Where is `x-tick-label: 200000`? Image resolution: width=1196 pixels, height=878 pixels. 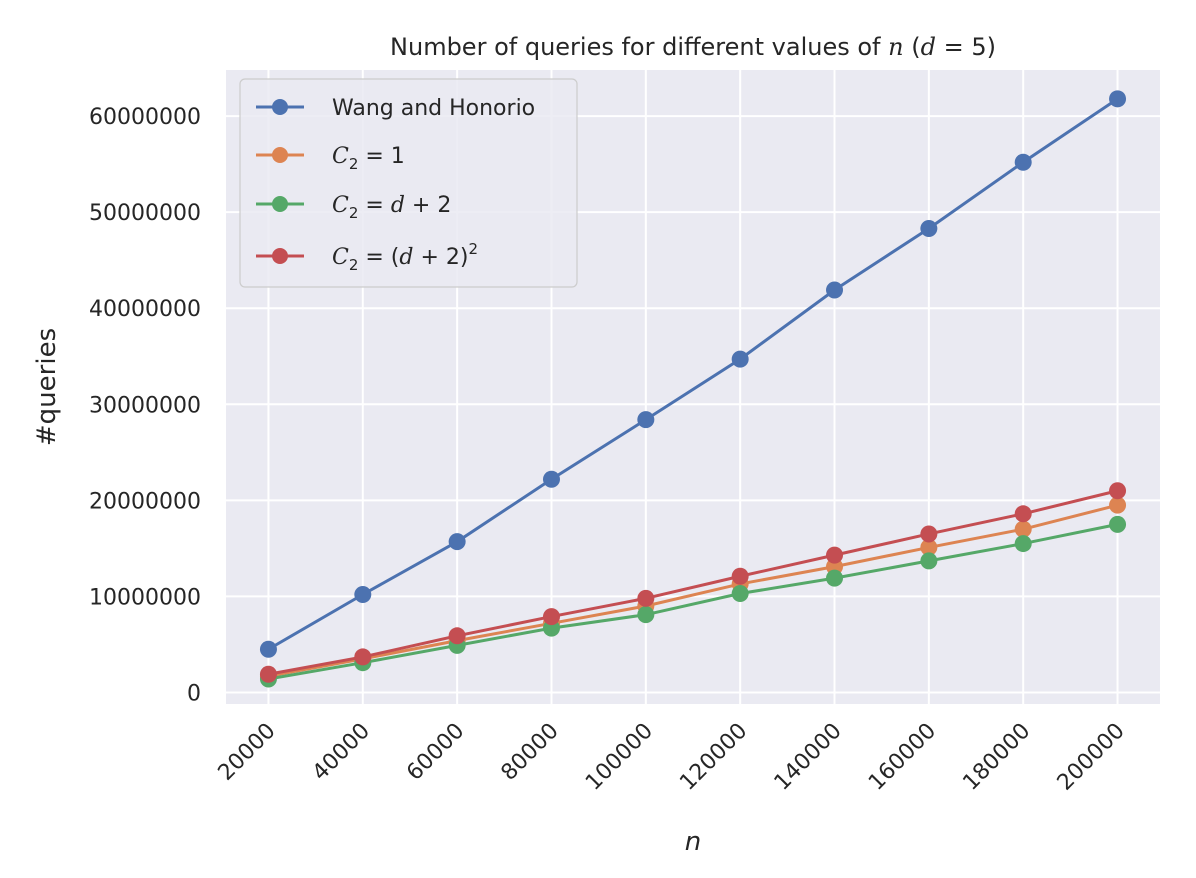
x-tick-label: 200000 is located at coordinates (1091, 757).